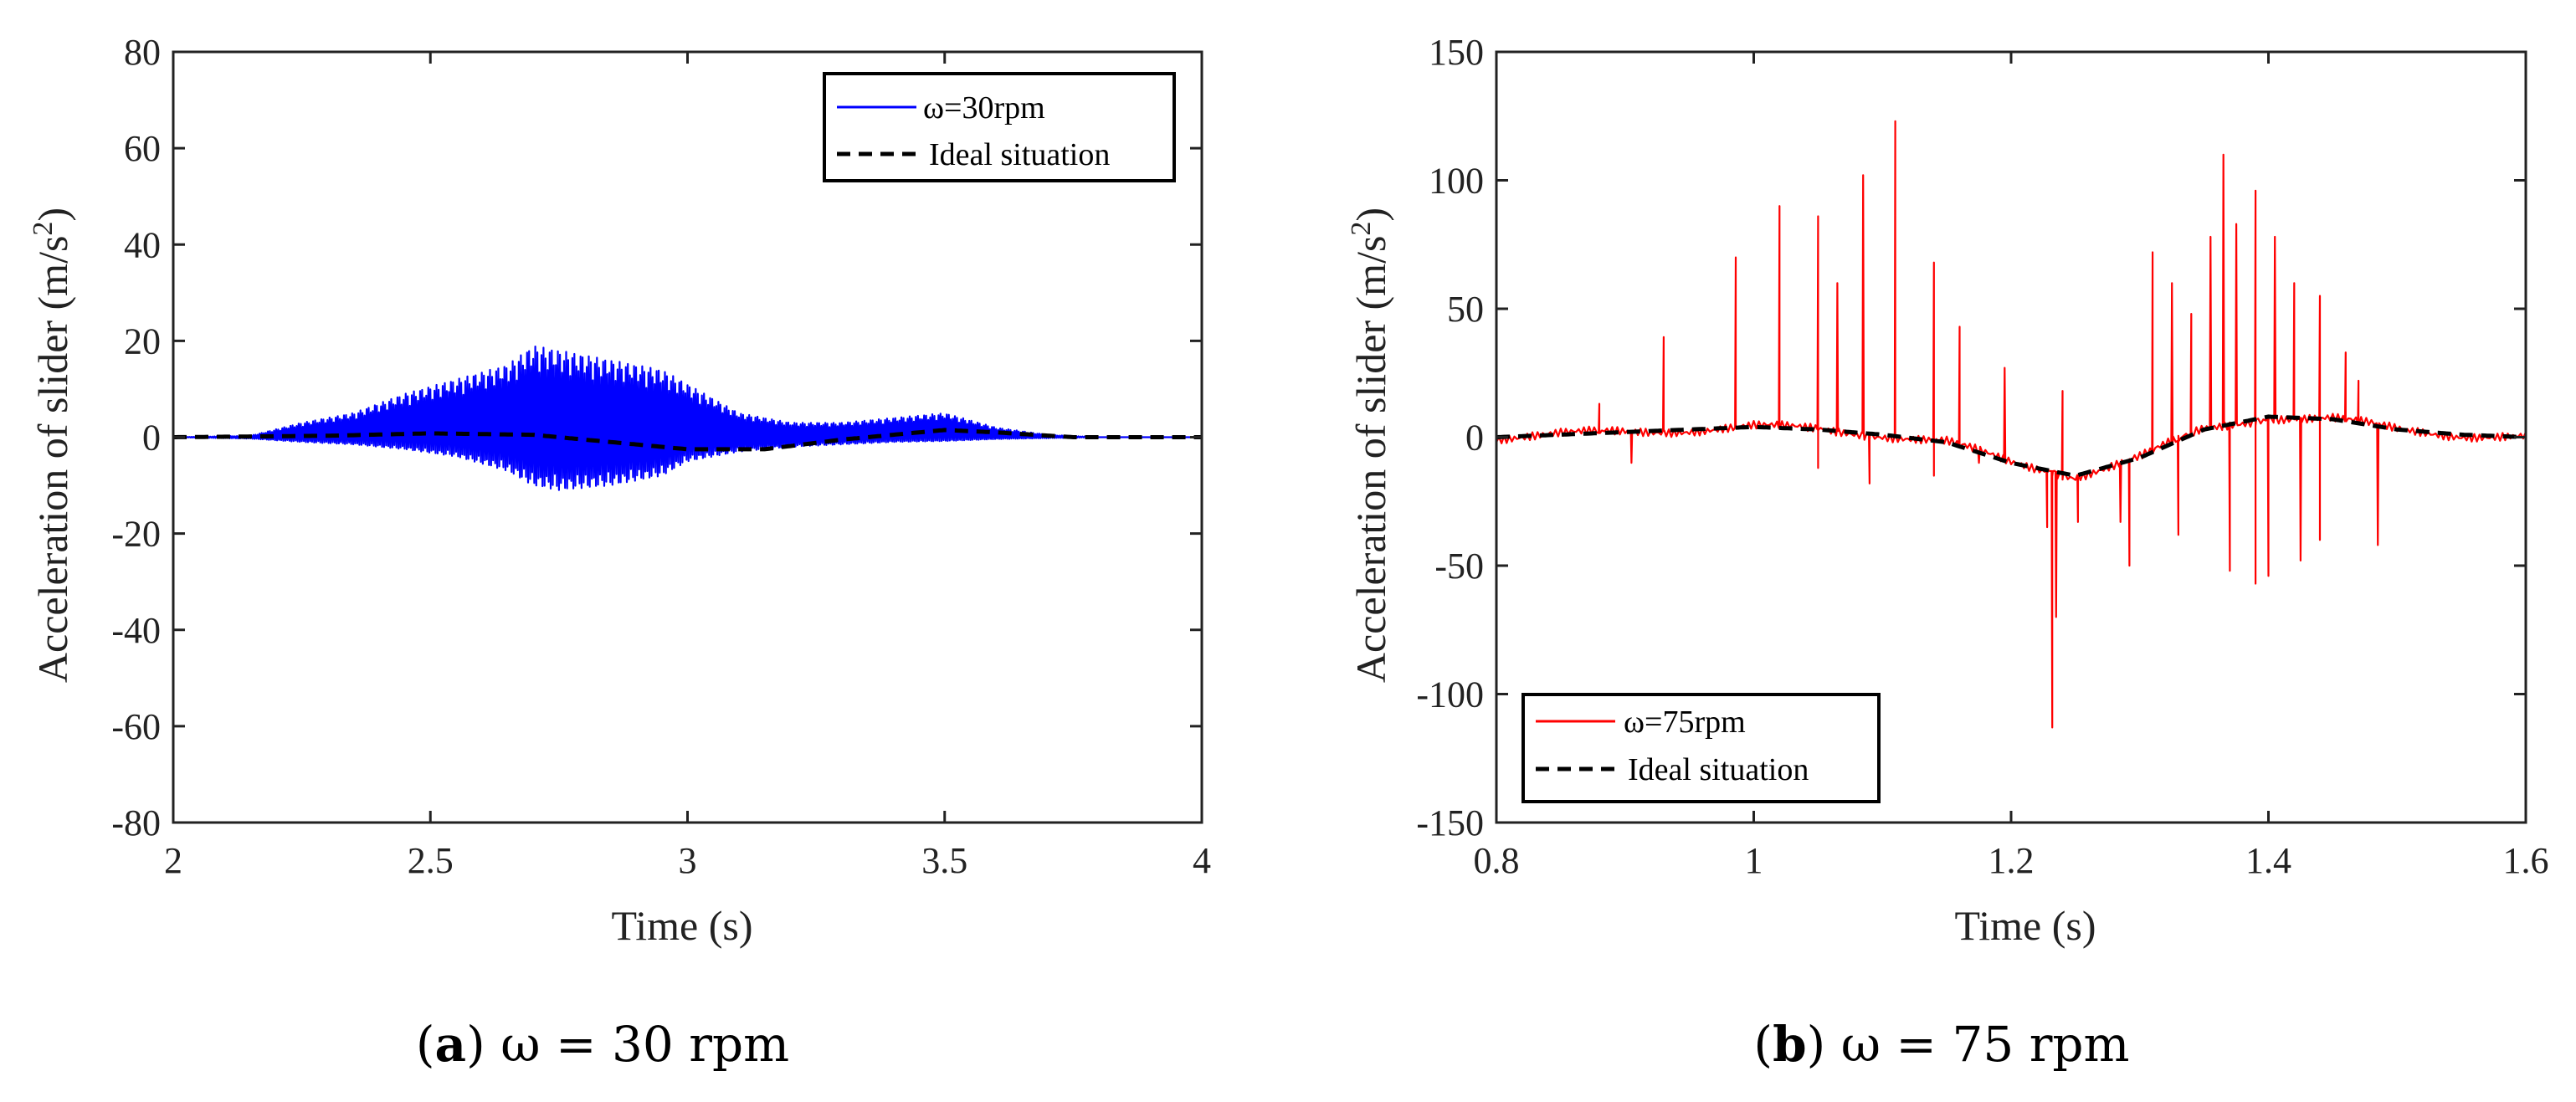 The width and height of the screenshot is (2576, 1102). Describe the element at coordinates (142, 244) in the screenshot. I see `y-tick-label-a-6: 40` at that location.